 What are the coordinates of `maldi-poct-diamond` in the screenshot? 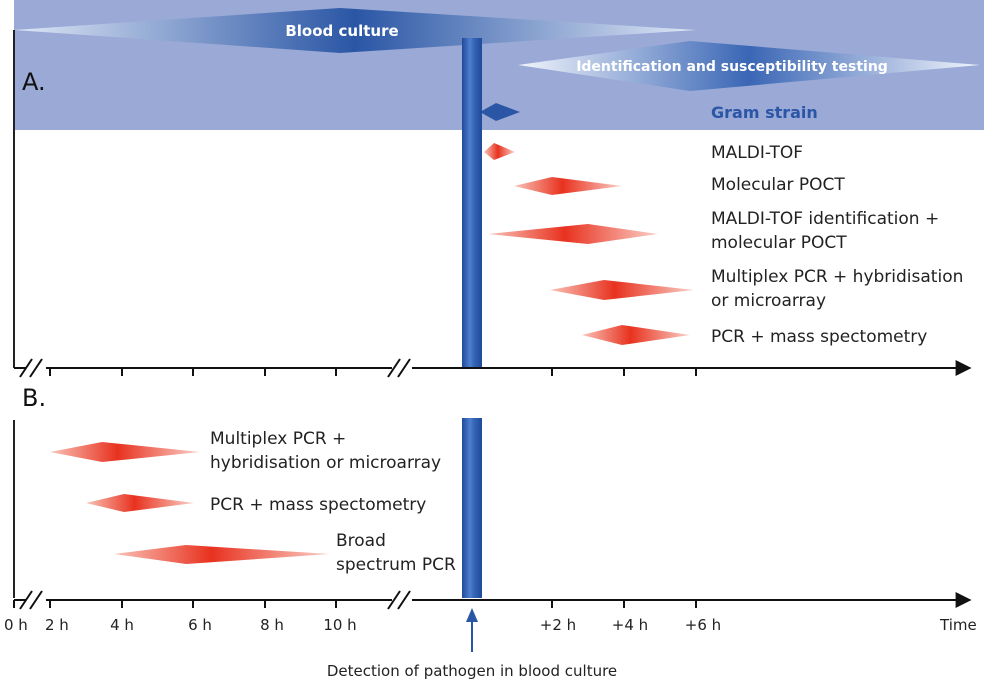 It's located at (573, 234).